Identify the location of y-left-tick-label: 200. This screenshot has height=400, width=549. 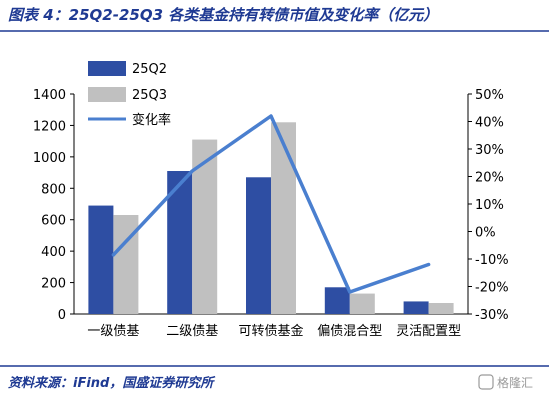
(53, 284).